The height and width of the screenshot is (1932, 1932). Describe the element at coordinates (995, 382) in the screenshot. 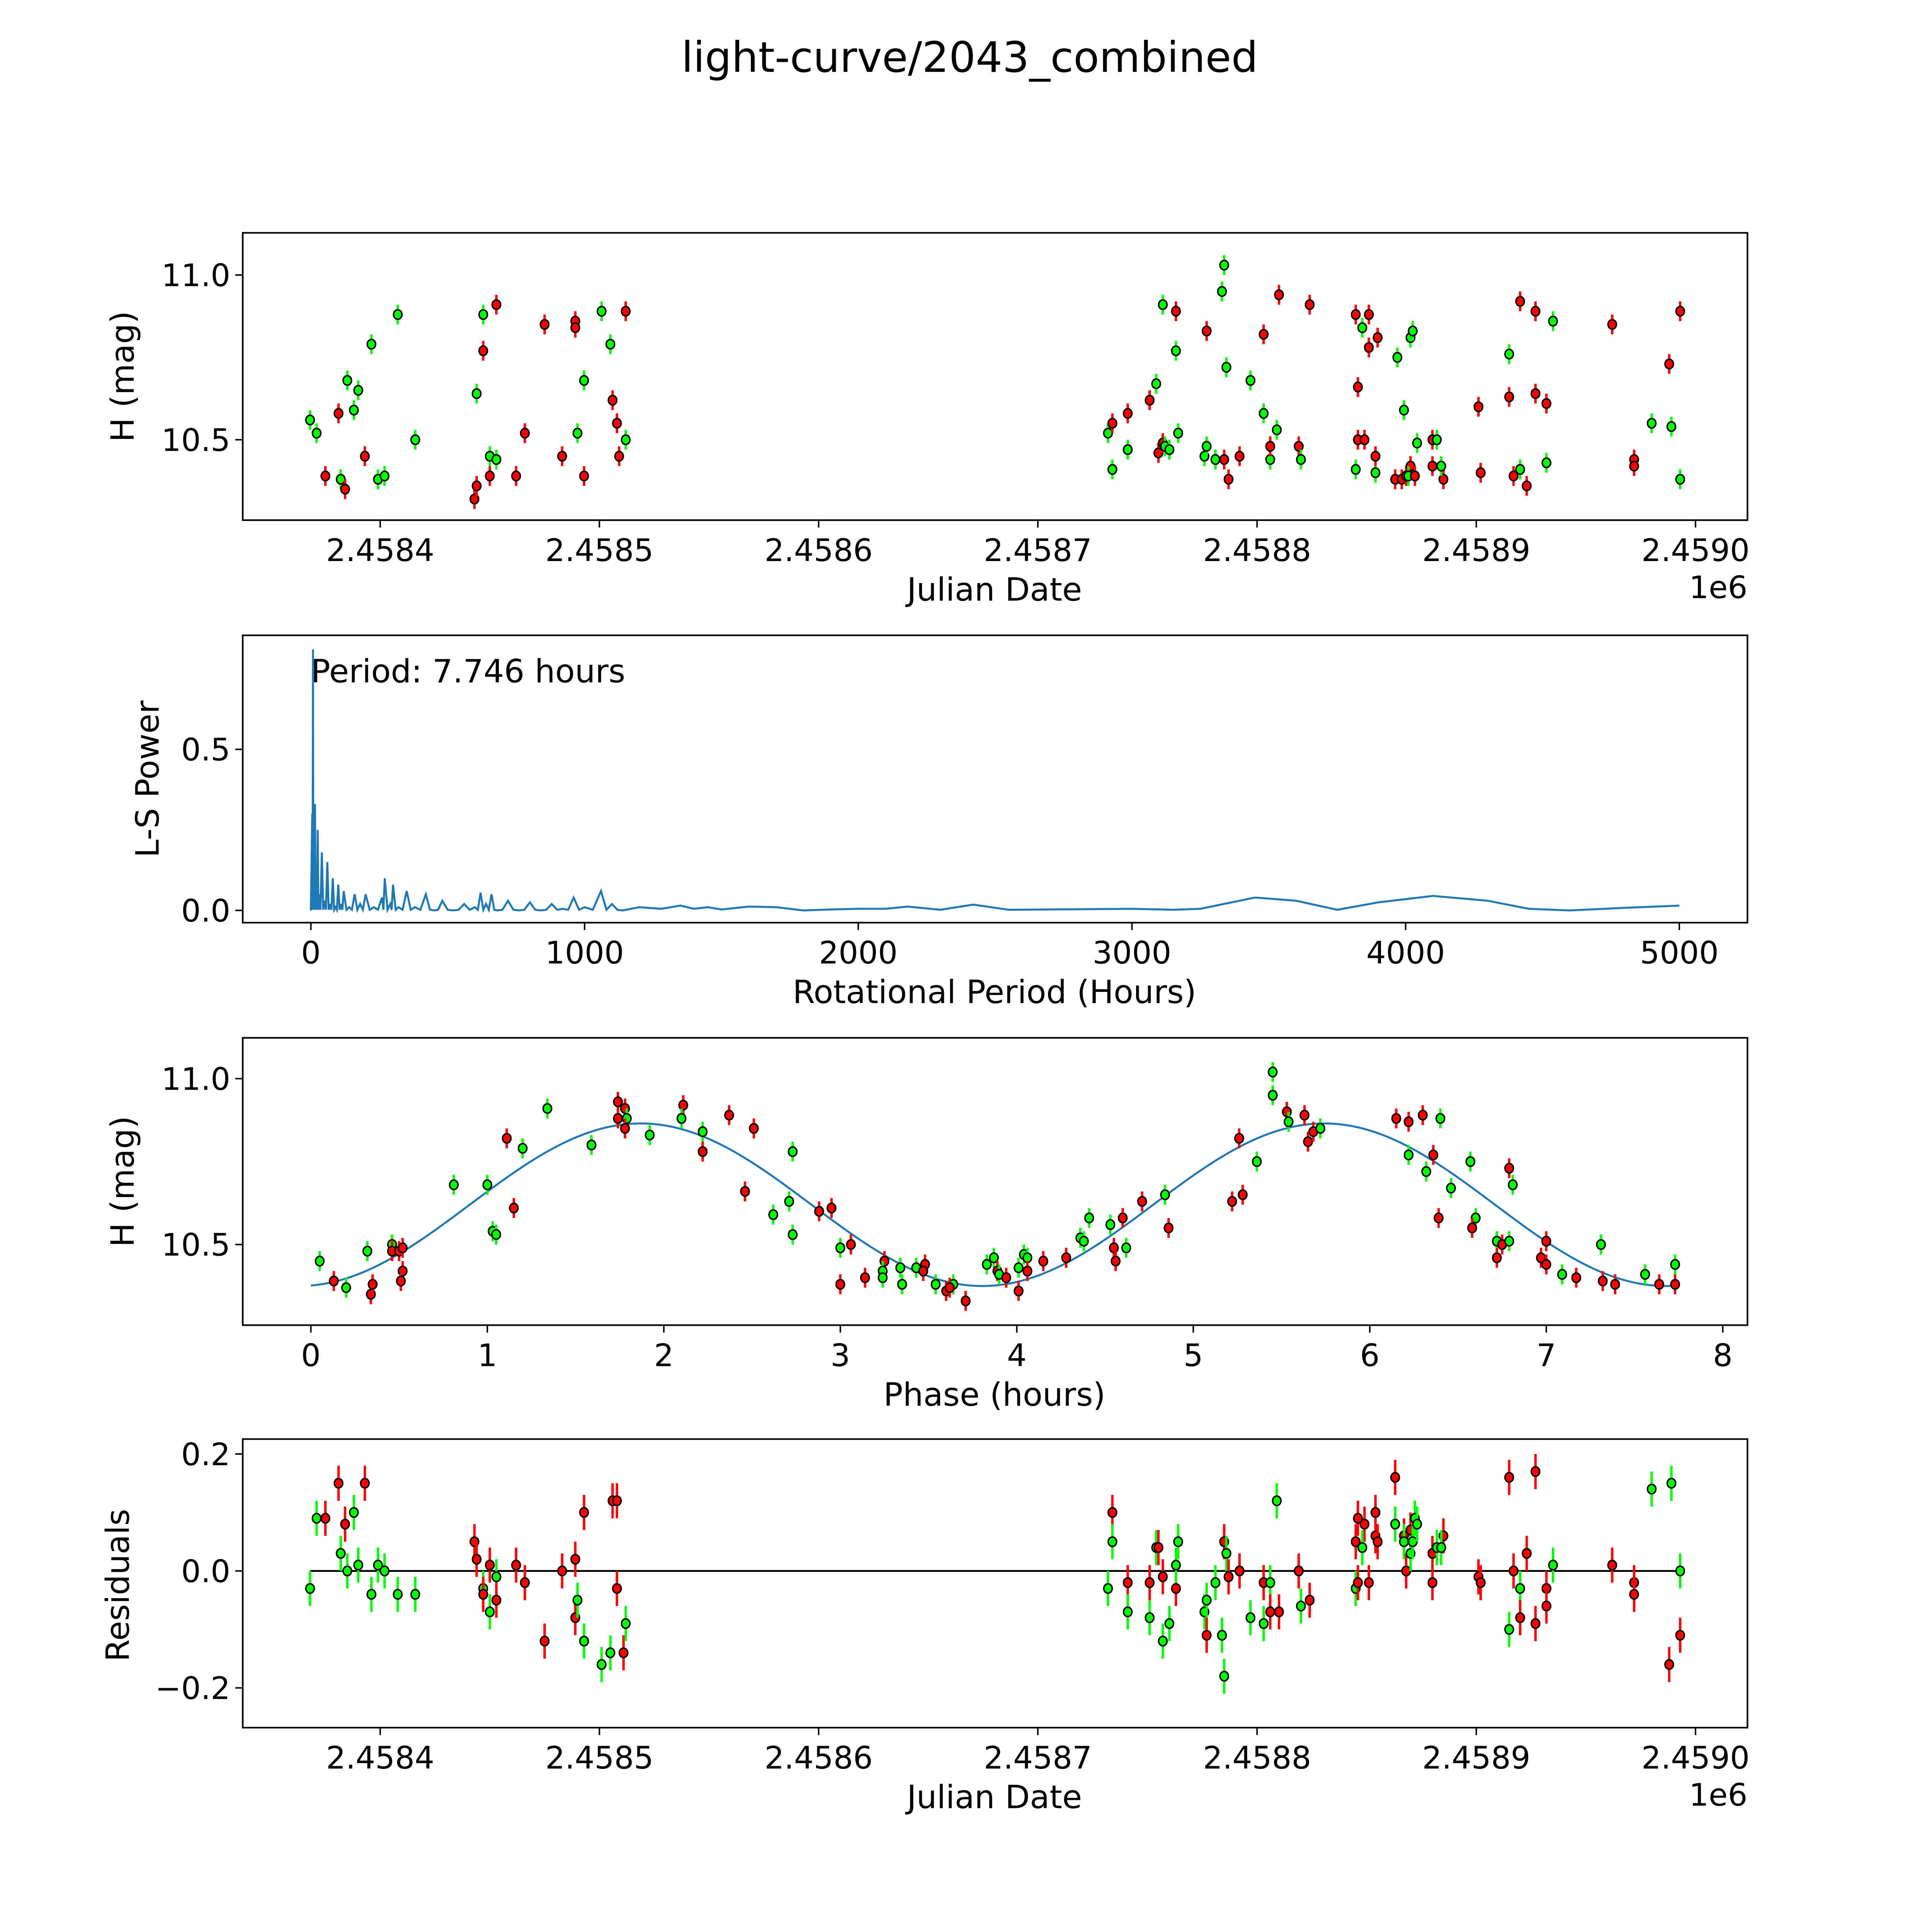

I see `lightcurve-plot-area` at that location.